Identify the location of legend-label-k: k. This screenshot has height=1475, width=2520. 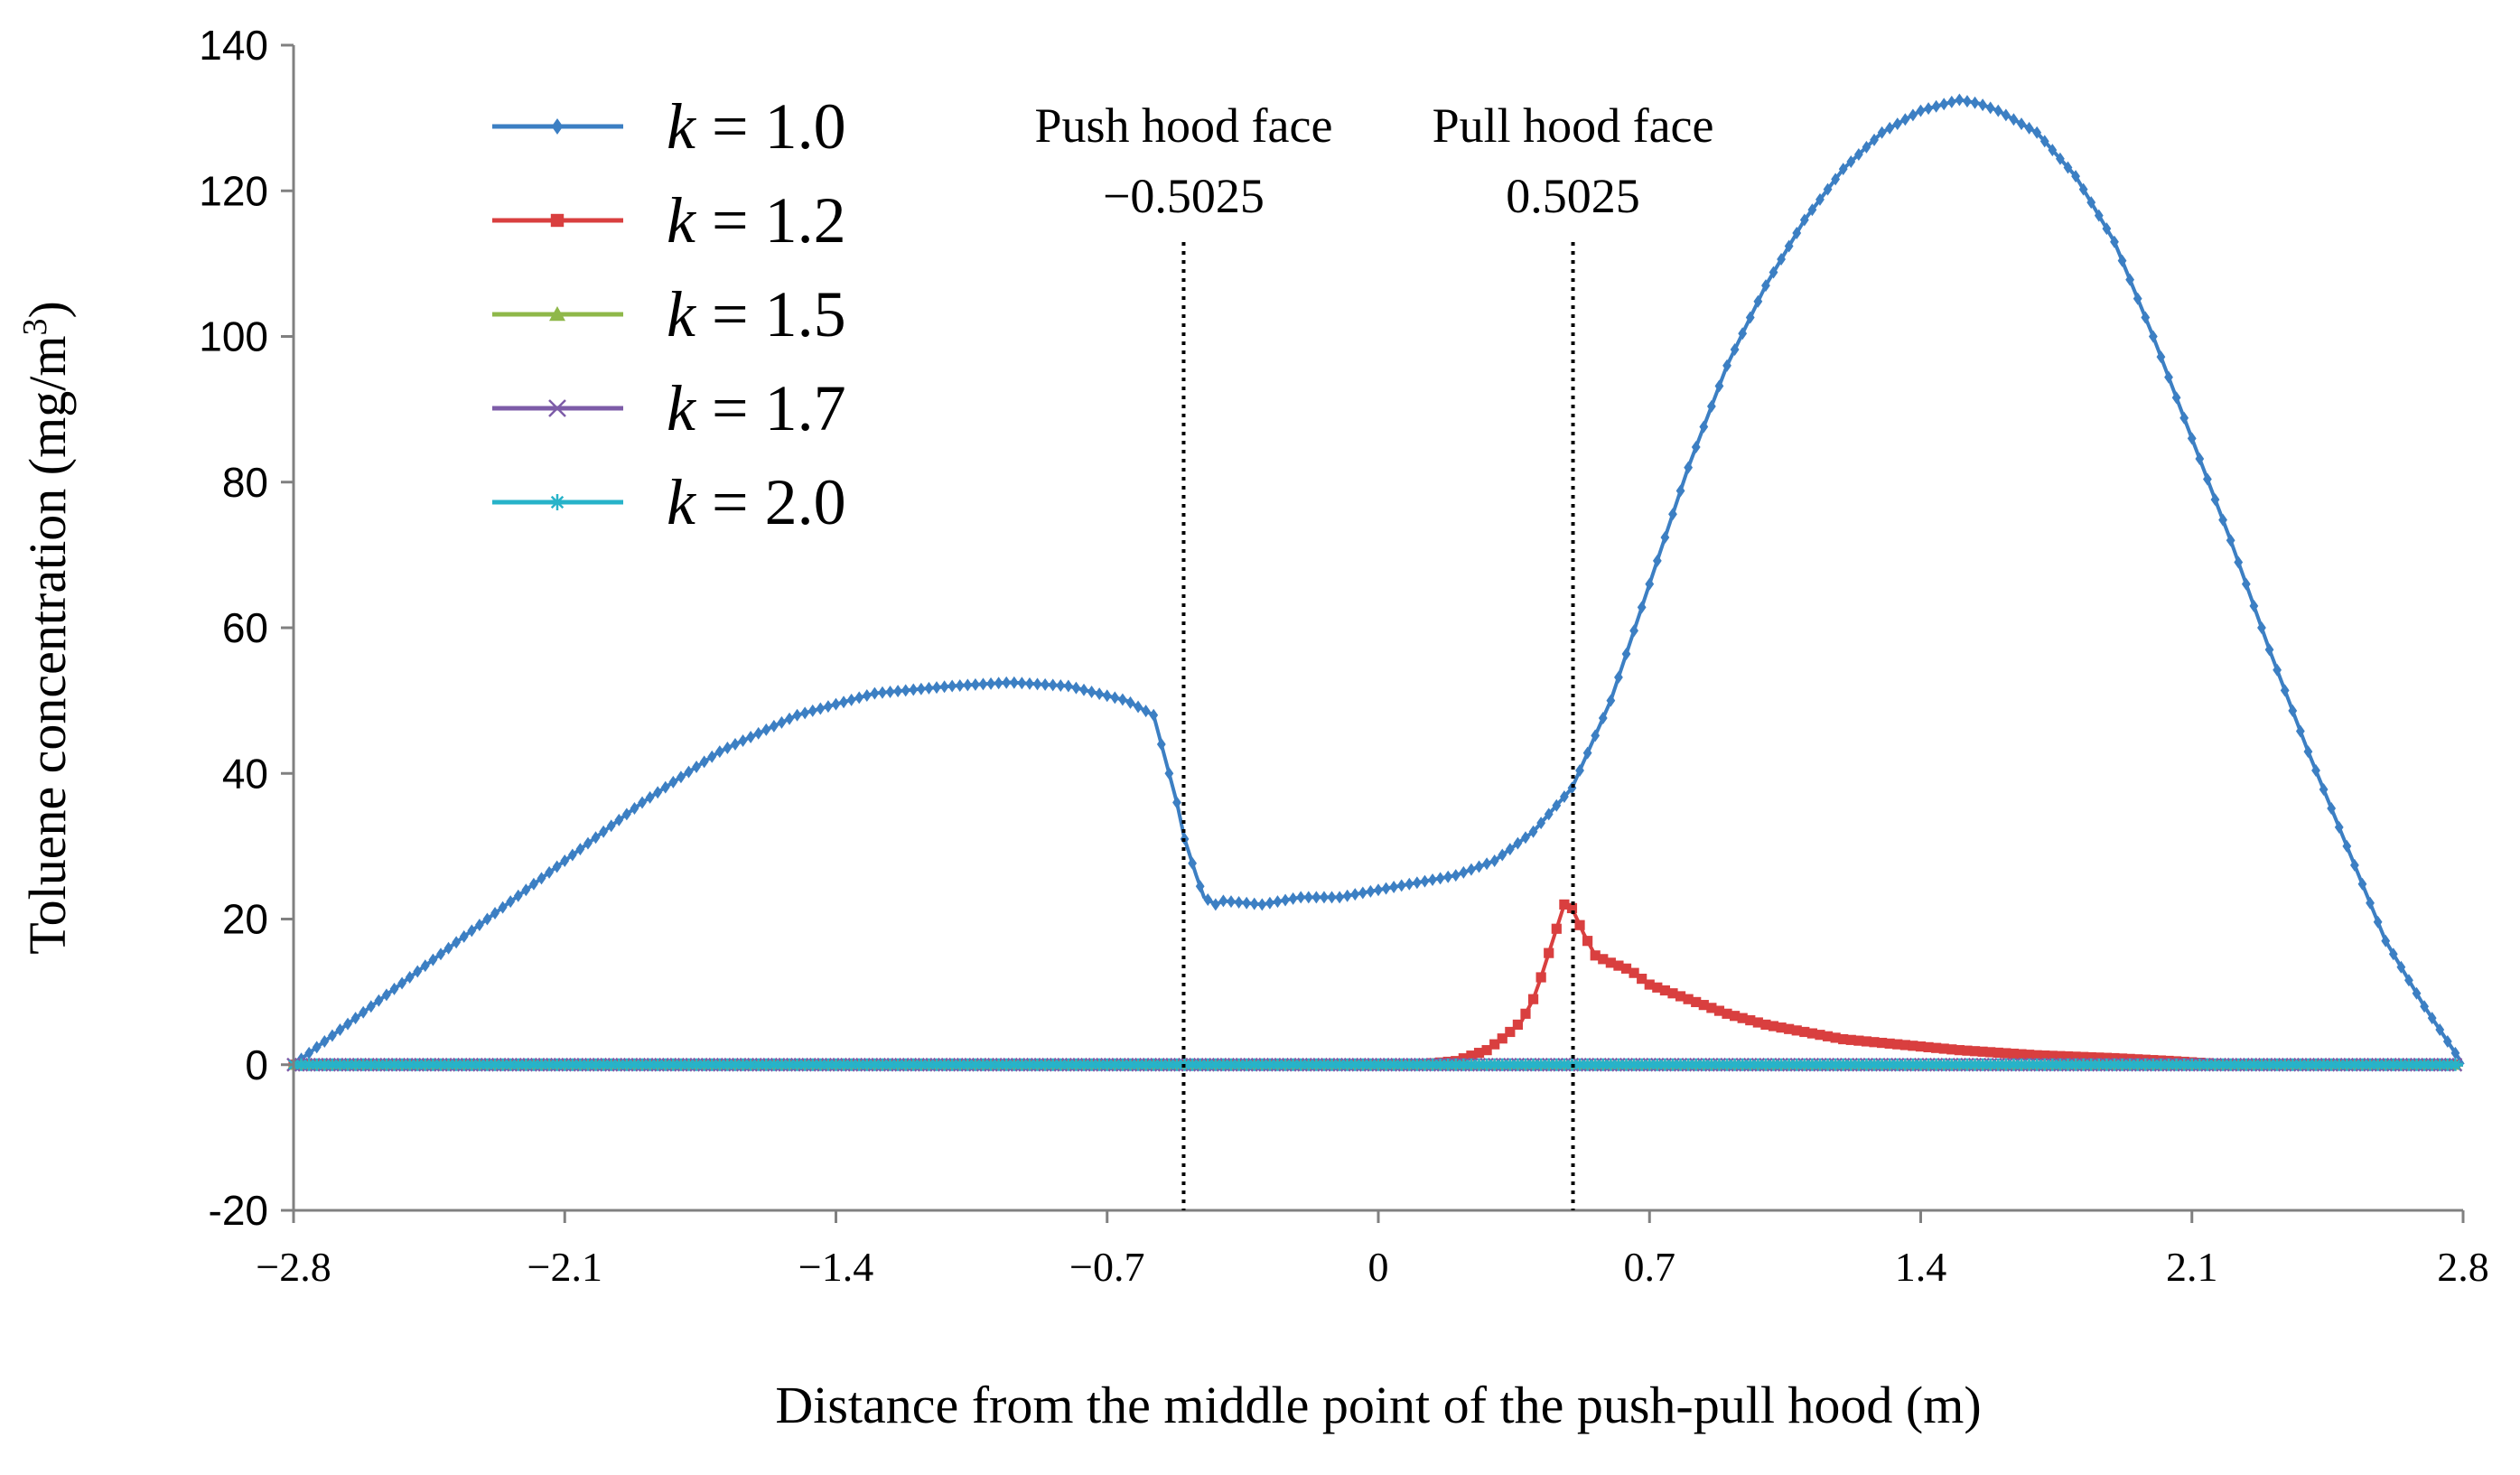
(682, 502).